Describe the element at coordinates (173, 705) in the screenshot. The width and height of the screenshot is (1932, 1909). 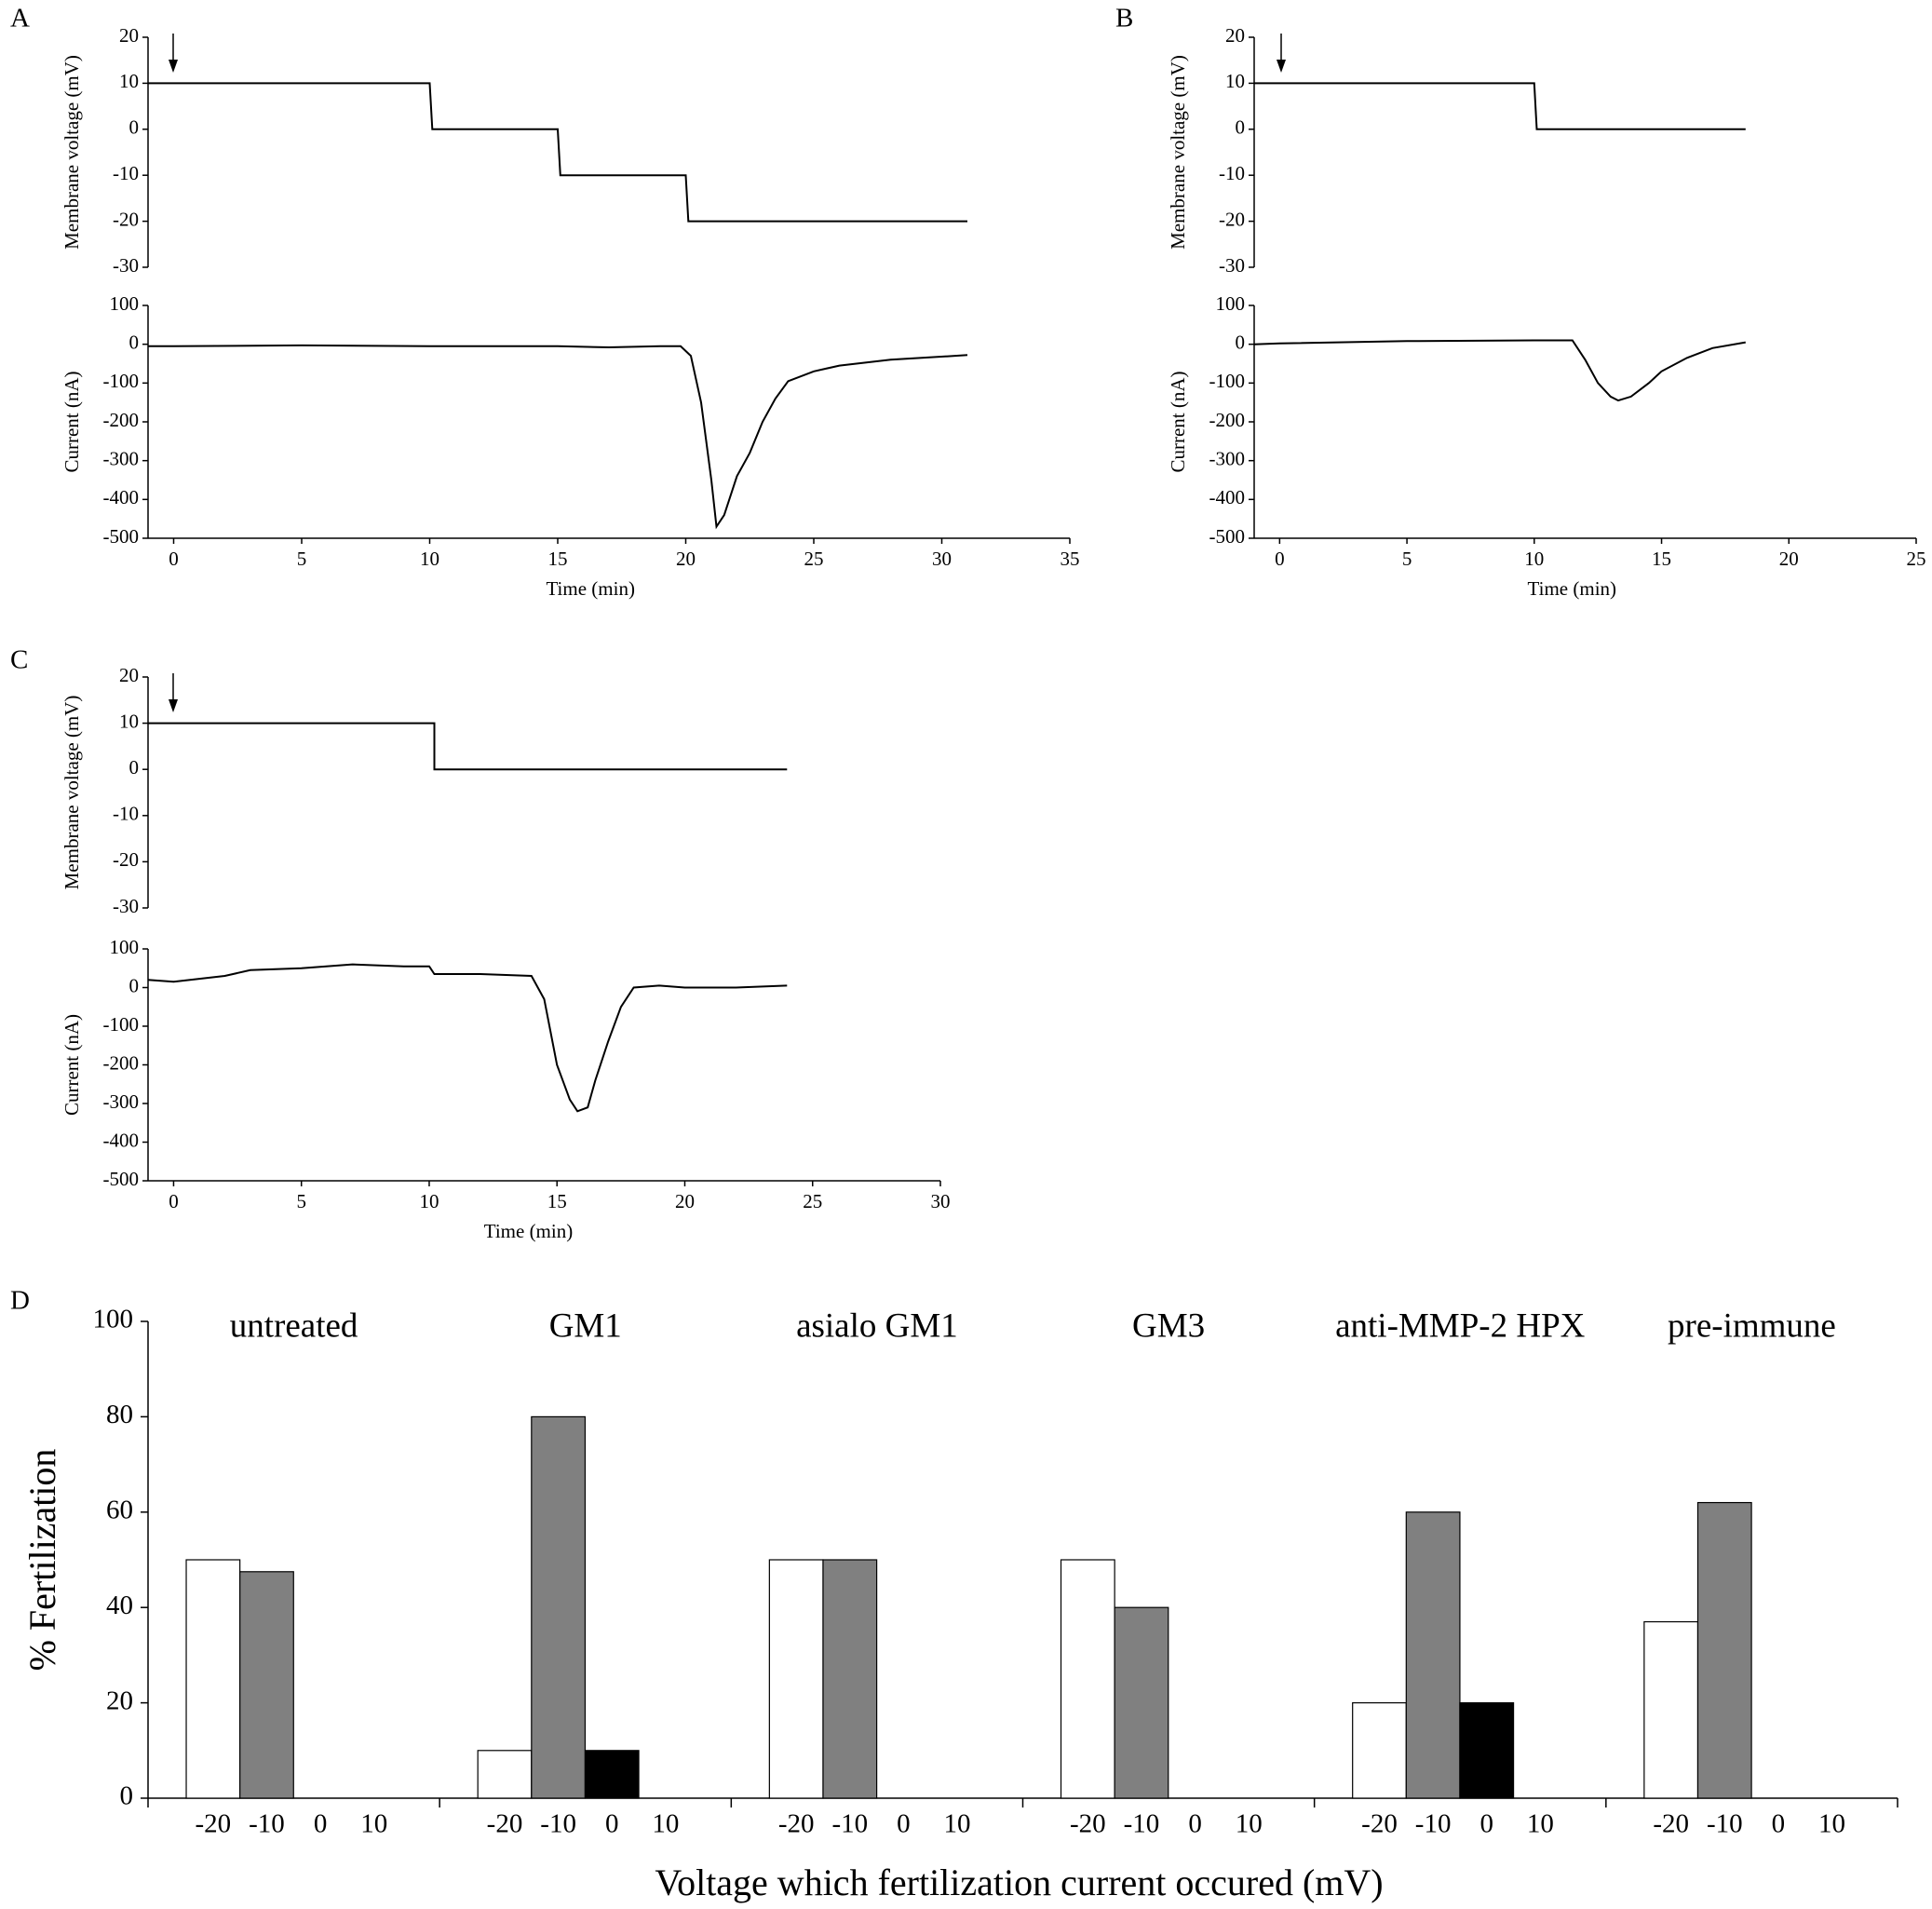
I see `arrow-head` at that location.